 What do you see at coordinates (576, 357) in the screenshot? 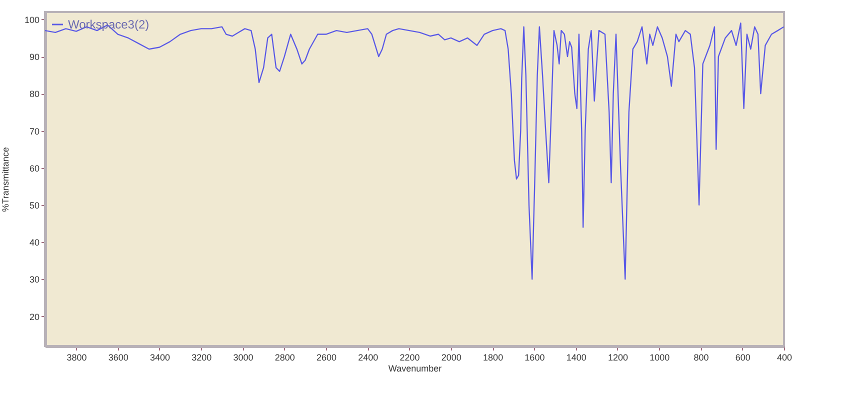
I see `x-tick-label: 1400` at bounding box center [576, 357].